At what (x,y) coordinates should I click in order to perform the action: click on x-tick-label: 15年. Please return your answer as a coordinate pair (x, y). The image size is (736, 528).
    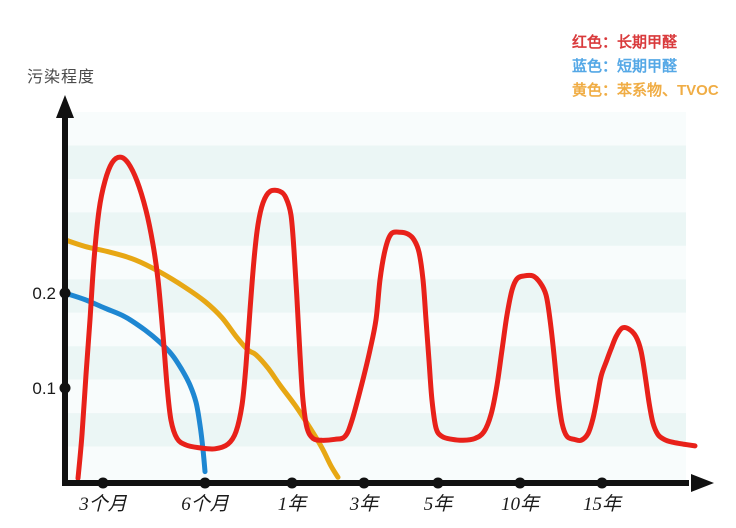
    Looking at the image, I should click on (603, 504).